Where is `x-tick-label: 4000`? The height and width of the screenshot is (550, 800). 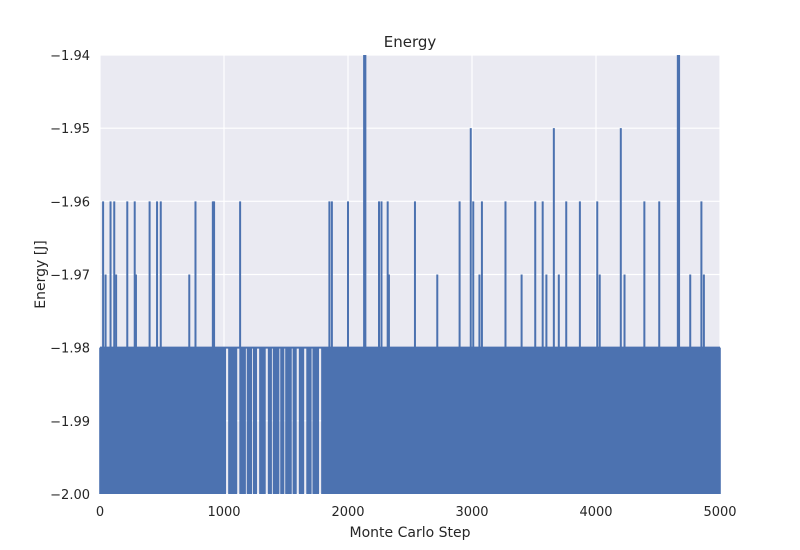 x-tick-label: 4000 is located at coordinates (595, 512).